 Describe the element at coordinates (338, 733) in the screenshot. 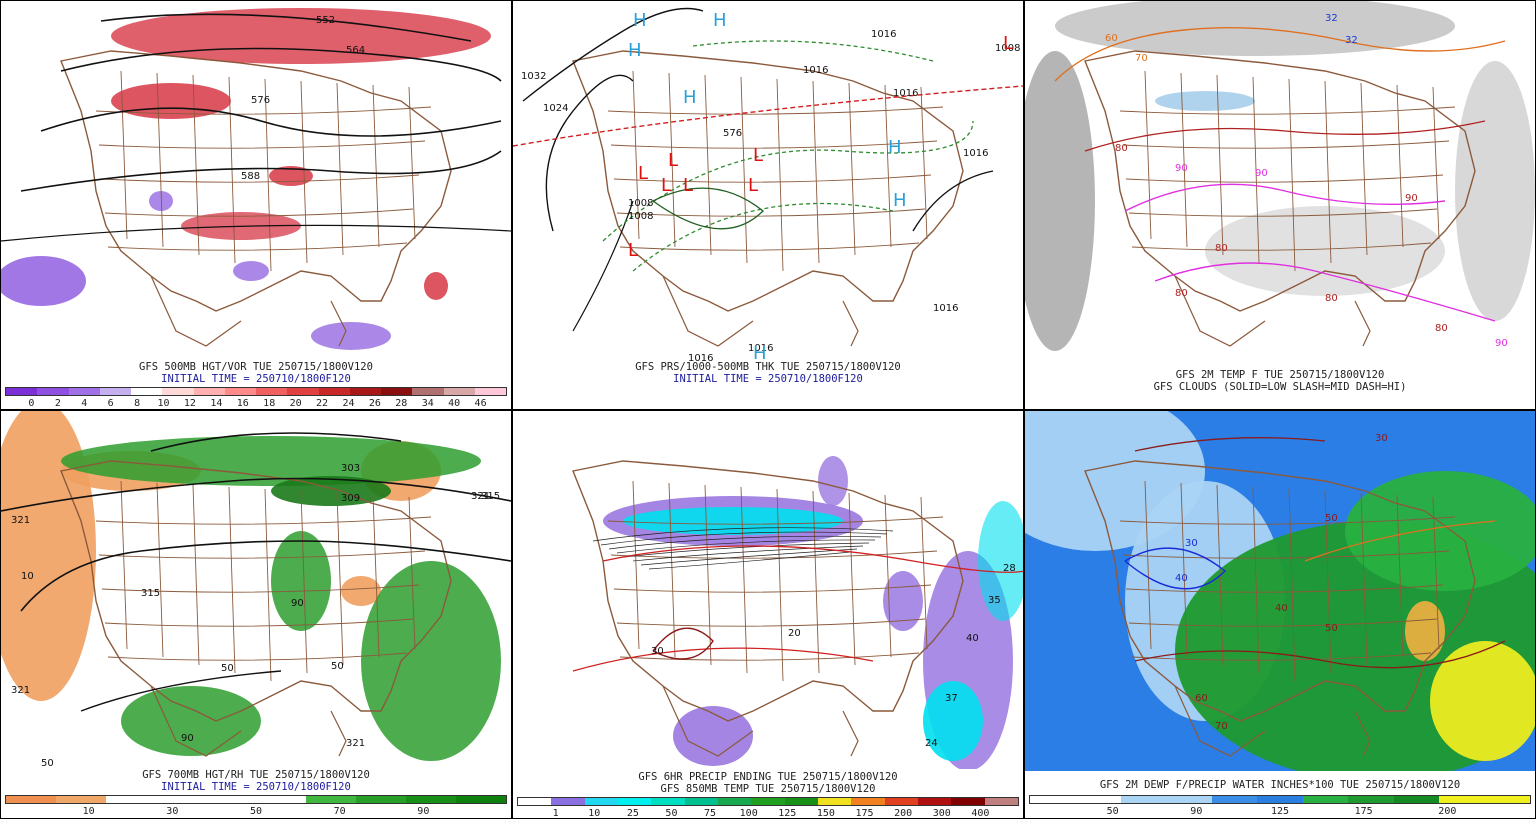

I see `florida-coast` at that location.